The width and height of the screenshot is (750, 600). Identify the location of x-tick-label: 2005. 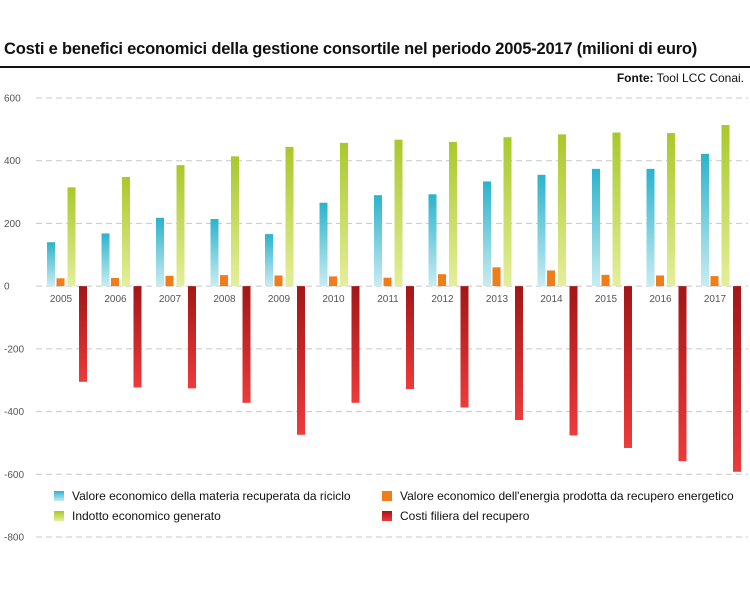
(61, 299).